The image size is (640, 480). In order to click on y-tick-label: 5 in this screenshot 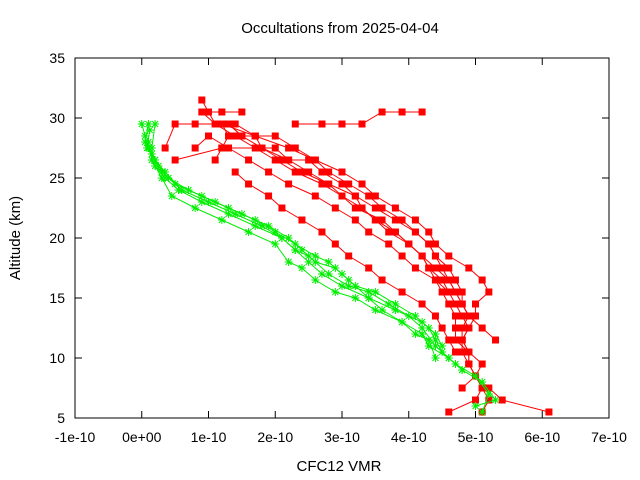, I will do `click(61, 418)`.